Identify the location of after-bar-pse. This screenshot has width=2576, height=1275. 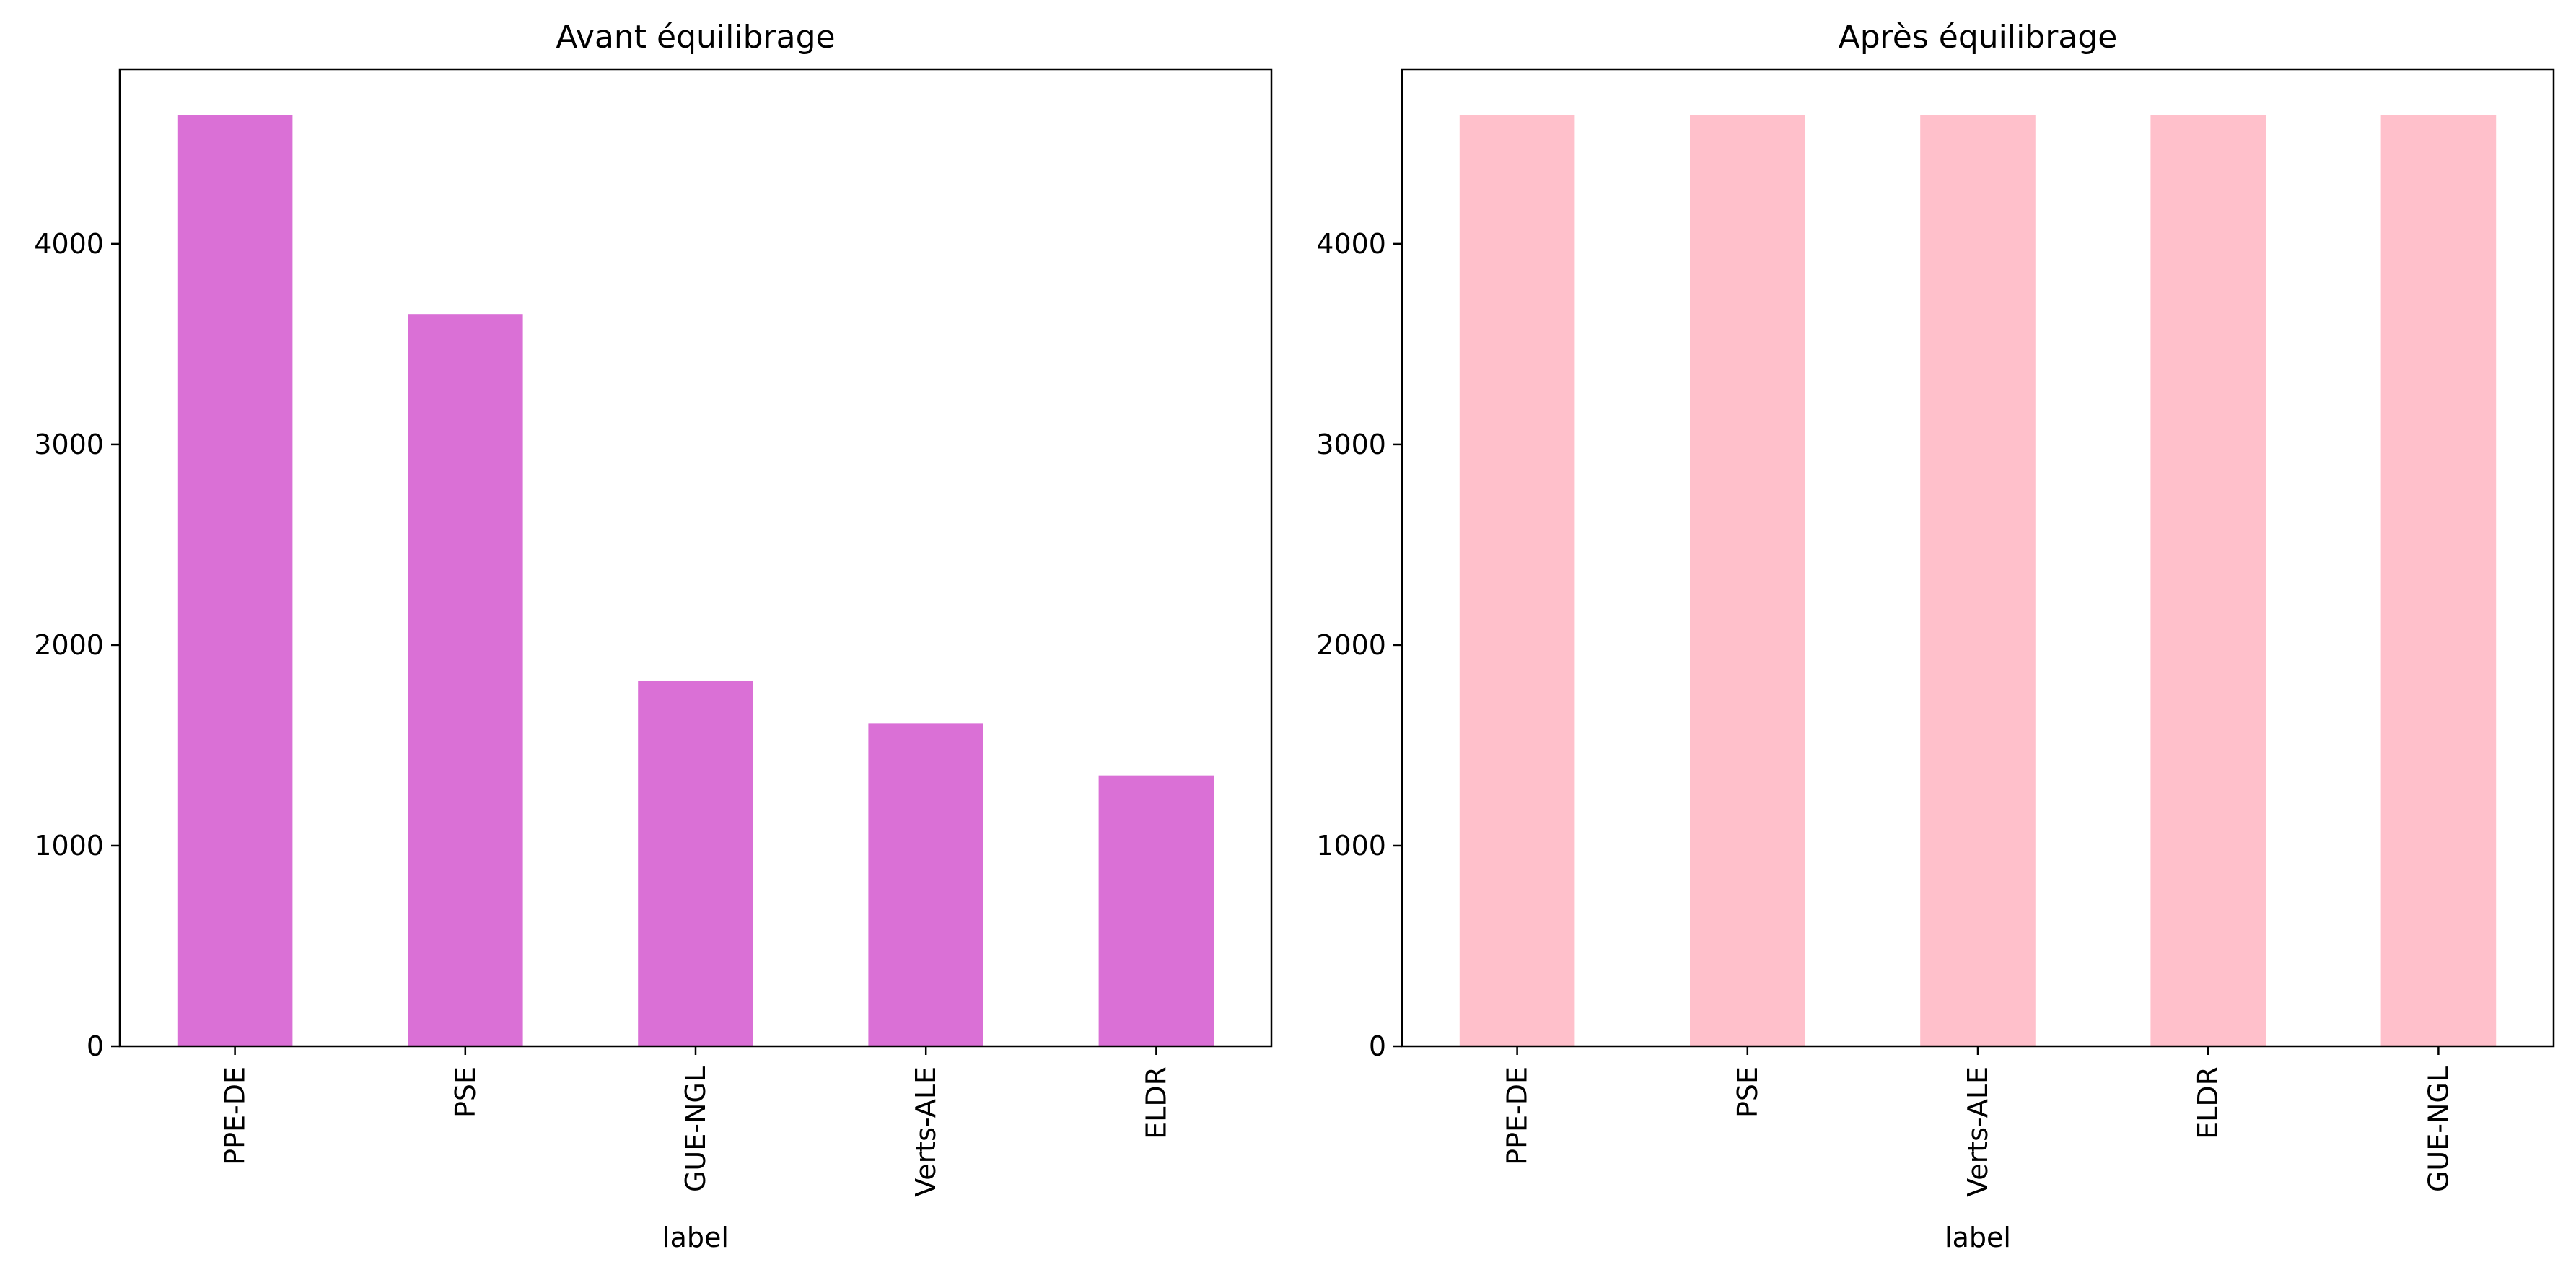
(1747, 581).